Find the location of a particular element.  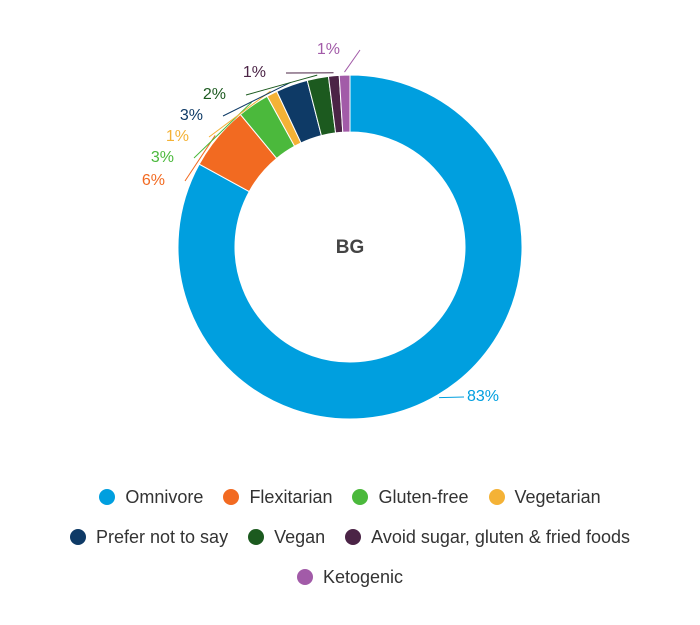

legend-label: Prefer not to say is located at coordinates (162, 536).